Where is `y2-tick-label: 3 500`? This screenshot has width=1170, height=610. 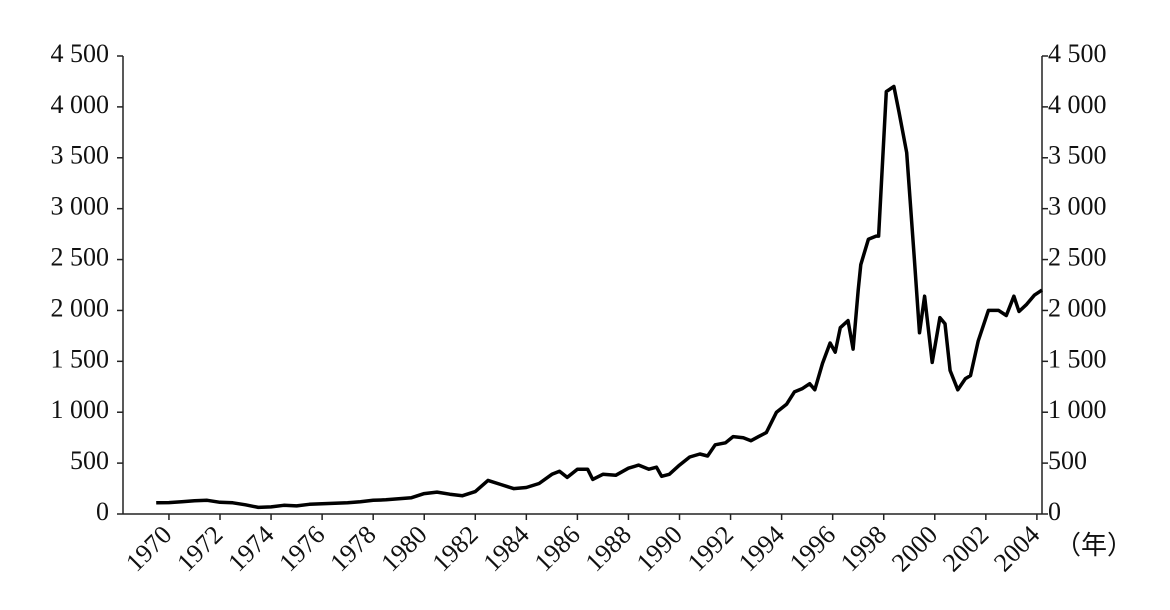
y2-tick-label: 3 500 is located at coordinates (1077, 155).